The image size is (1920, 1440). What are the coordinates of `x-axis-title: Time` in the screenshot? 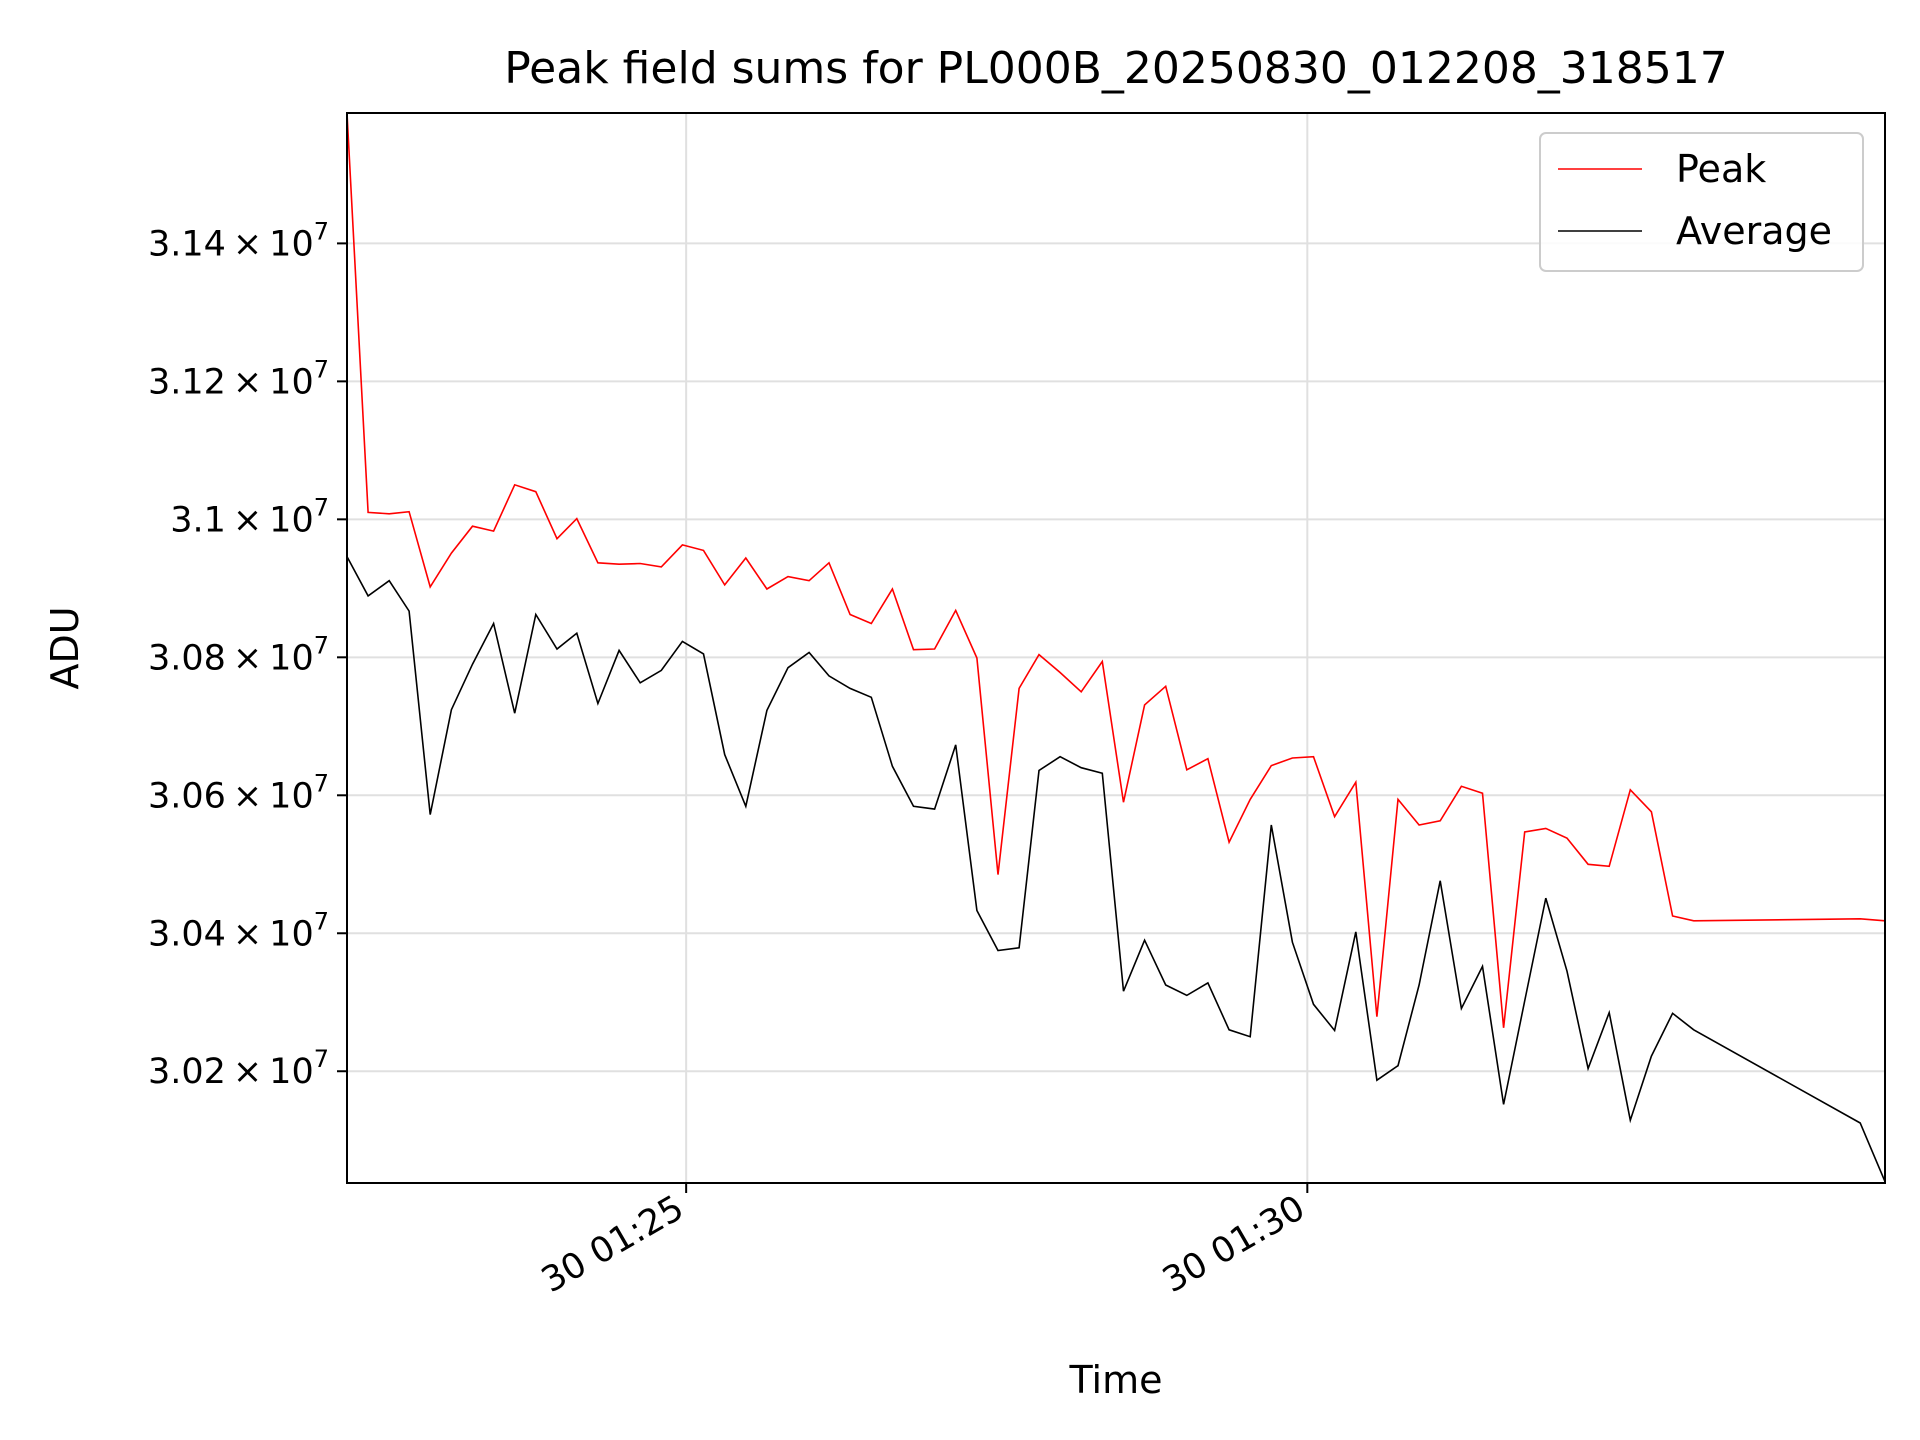 It's located at (1116, 1380).